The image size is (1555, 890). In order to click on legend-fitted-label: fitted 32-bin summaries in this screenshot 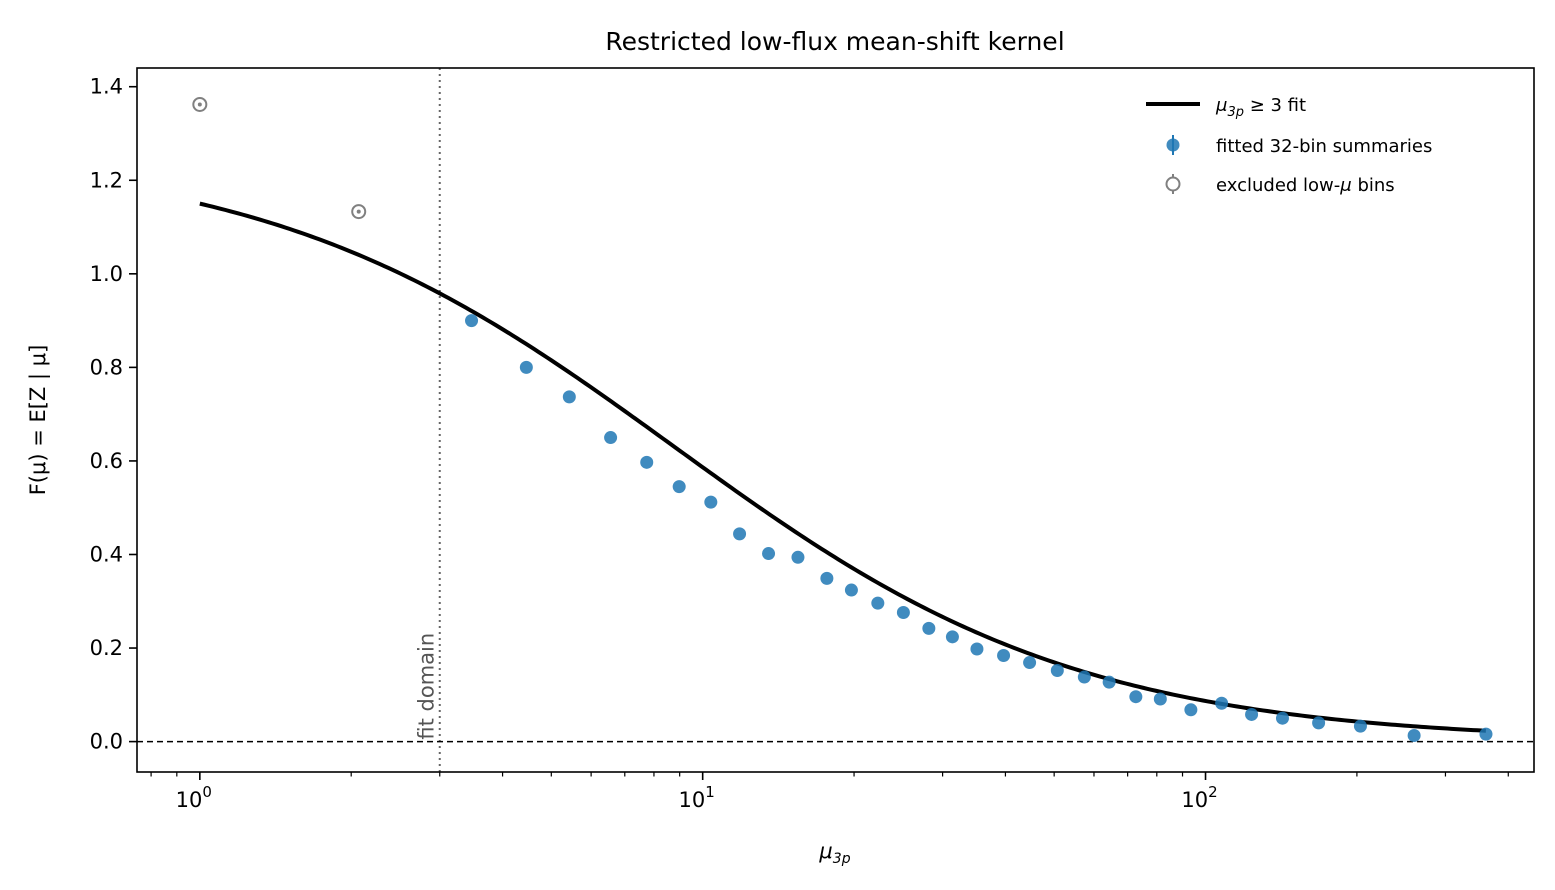, I will do `click(1324, 146)`.